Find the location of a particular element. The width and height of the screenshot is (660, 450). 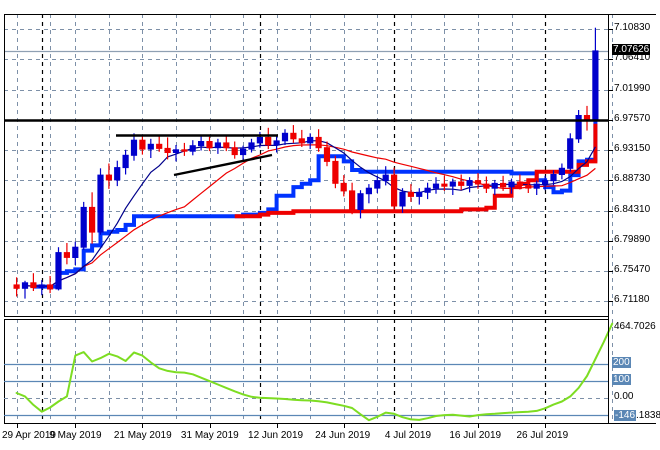

price-tick-label: 6.75470 is located at coordinates (632, 270).